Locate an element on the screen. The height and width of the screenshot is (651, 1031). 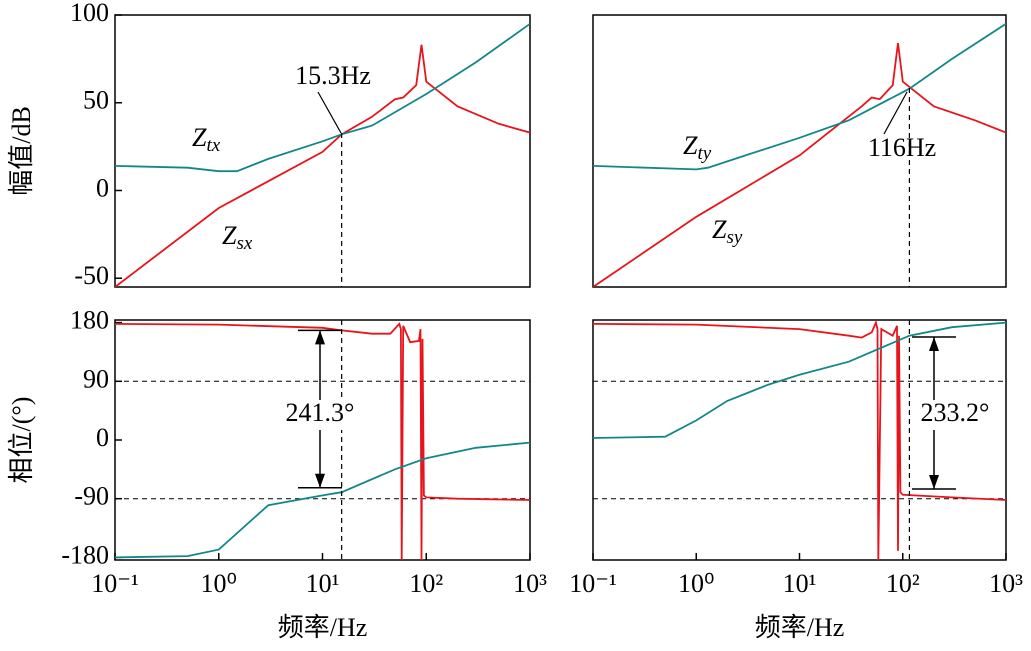
series-label: Zty is located at coordinates (697, 147).